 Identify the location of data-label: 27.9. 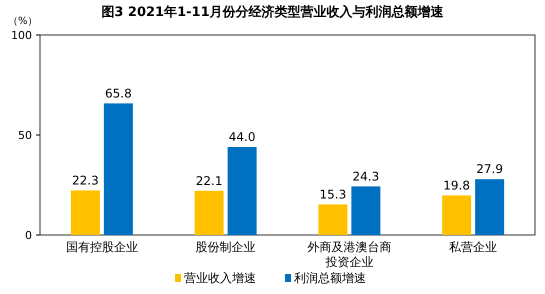
(489, 169).